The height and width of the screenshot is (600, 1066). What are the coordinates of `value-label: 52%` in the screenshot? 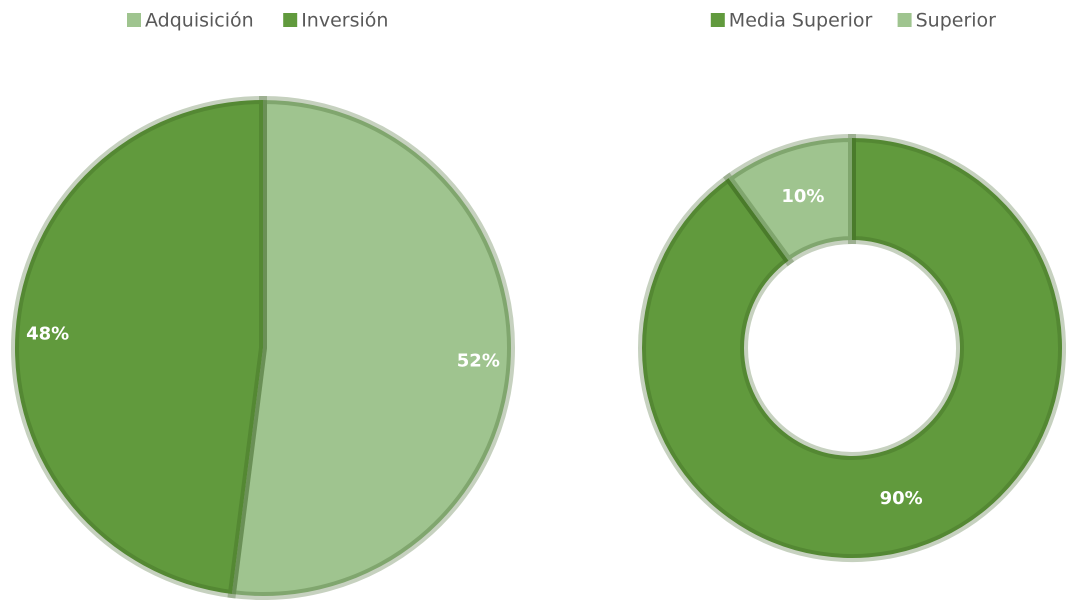 It's located at (478, 361).